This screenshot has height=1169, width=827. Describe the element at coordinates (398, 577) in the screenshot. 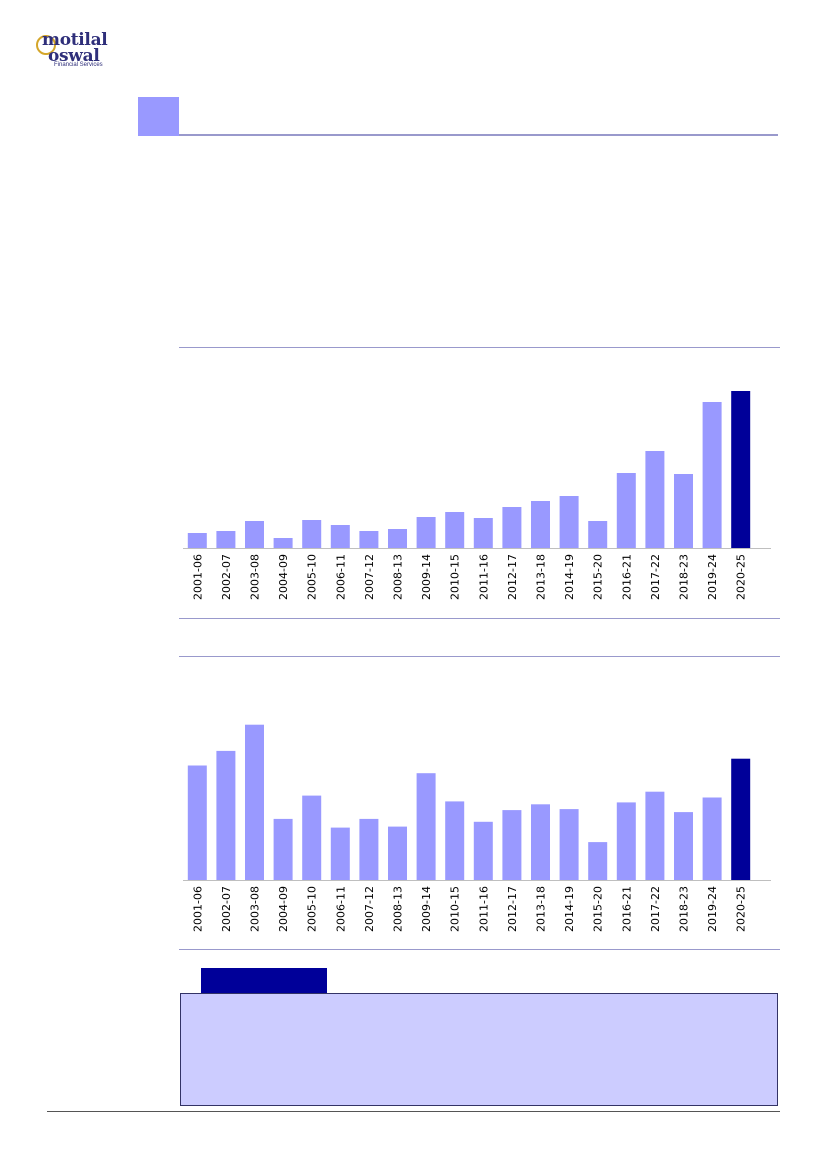

I see `chart-1-tick-label: 2008-13` at that location.